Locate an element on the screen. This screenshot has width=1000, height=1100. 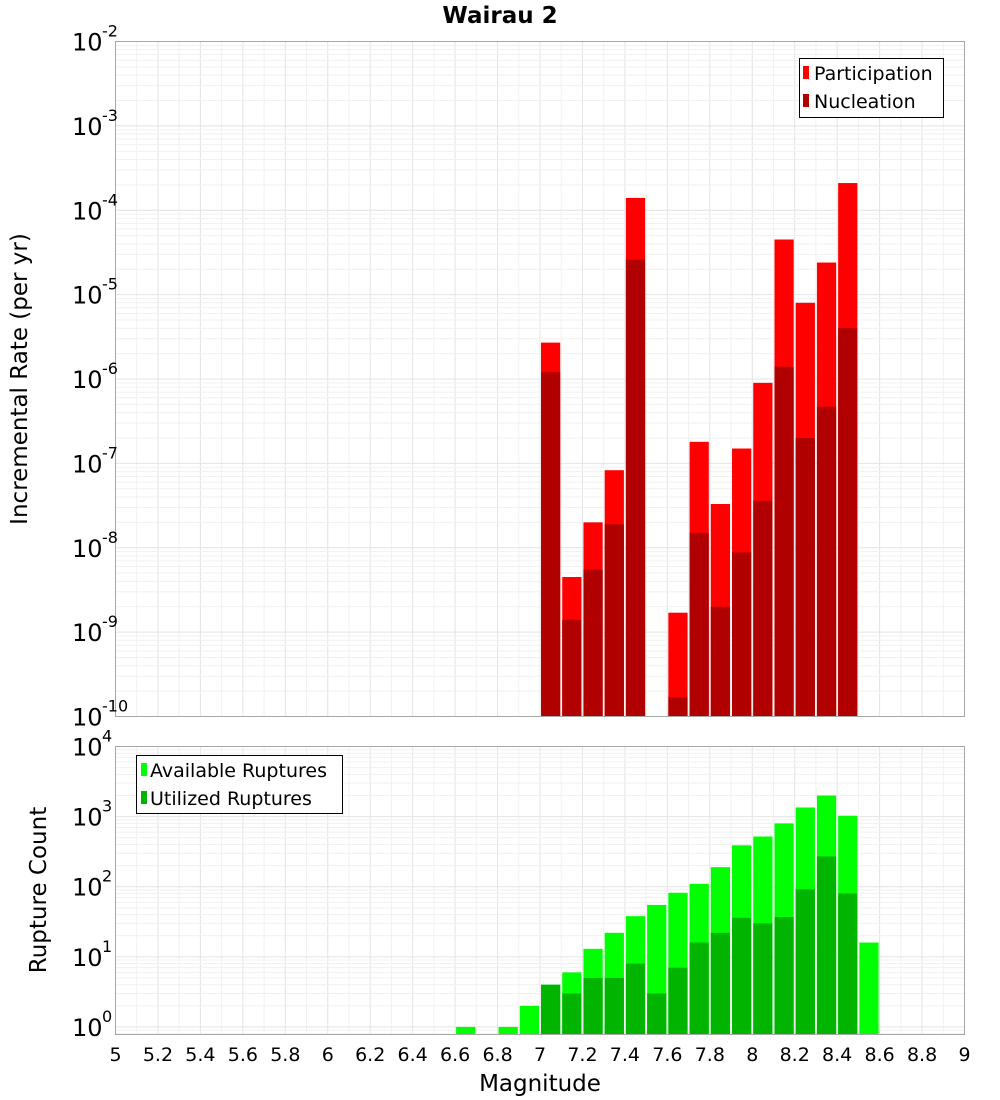
x-tick-label: 7.8 is located at coordinates (710, 1055).